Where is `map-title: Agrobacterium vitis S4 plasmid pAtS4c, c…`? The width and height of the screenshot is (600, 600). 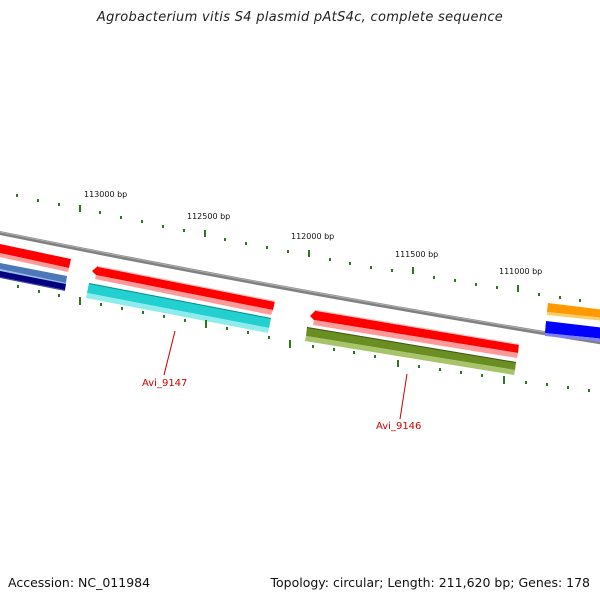
map-title: Agrobacterium vitis S4 plasmid pAtS4c, c… is located at coordinates (300, 17).